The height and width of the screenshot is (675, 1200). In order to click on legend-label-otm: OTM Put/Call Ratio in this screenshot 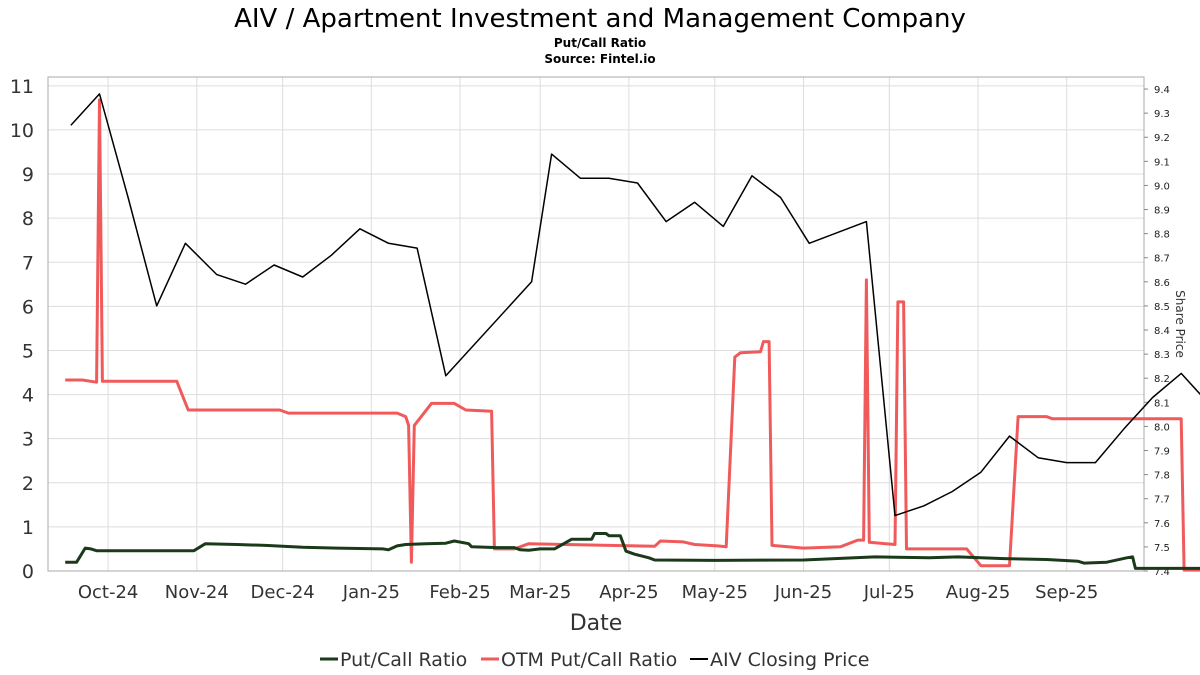, I will do `click(589, 660)`.